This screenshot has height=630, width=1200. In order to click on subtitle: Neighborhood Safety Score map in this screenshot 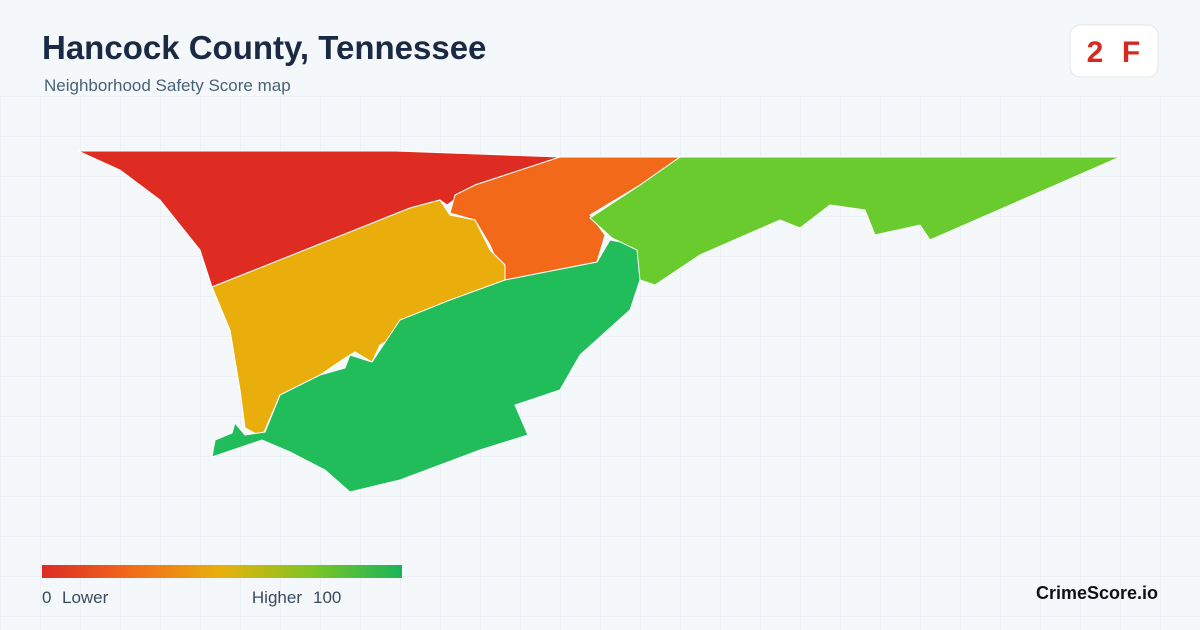, I will do `click(167, 85)`.